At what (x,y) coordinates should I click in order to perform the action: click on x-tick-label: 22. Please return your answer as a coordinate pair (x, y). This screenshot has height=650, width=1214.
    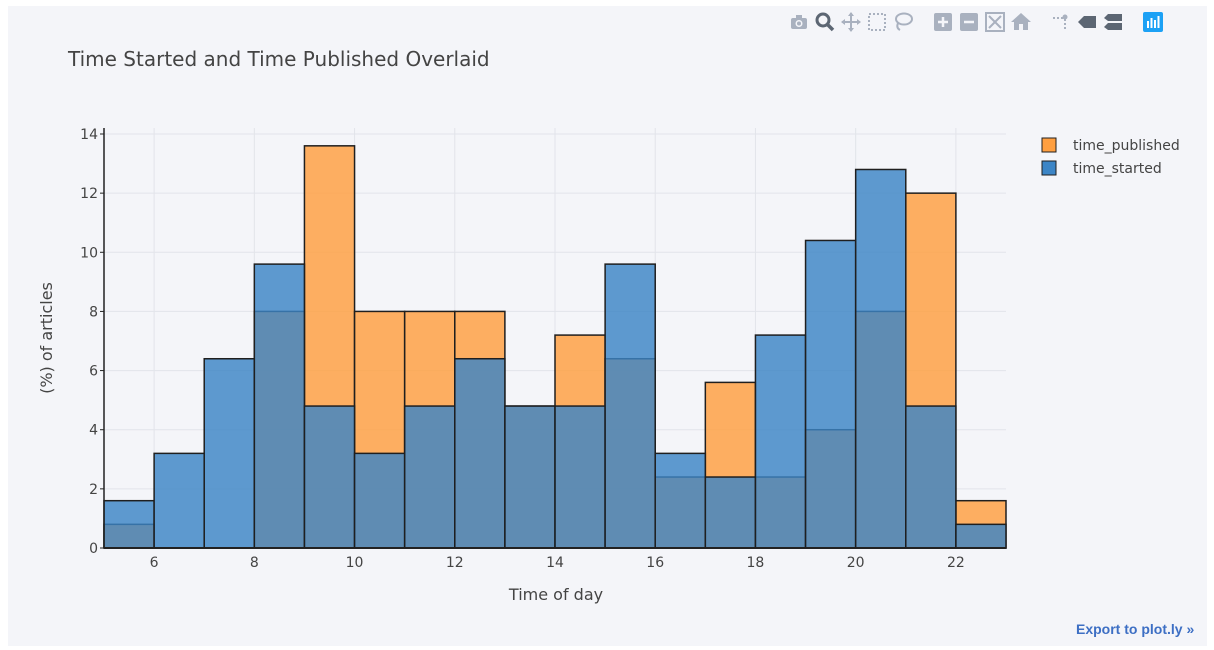
    Looking at the image, I should click on (956, 563).